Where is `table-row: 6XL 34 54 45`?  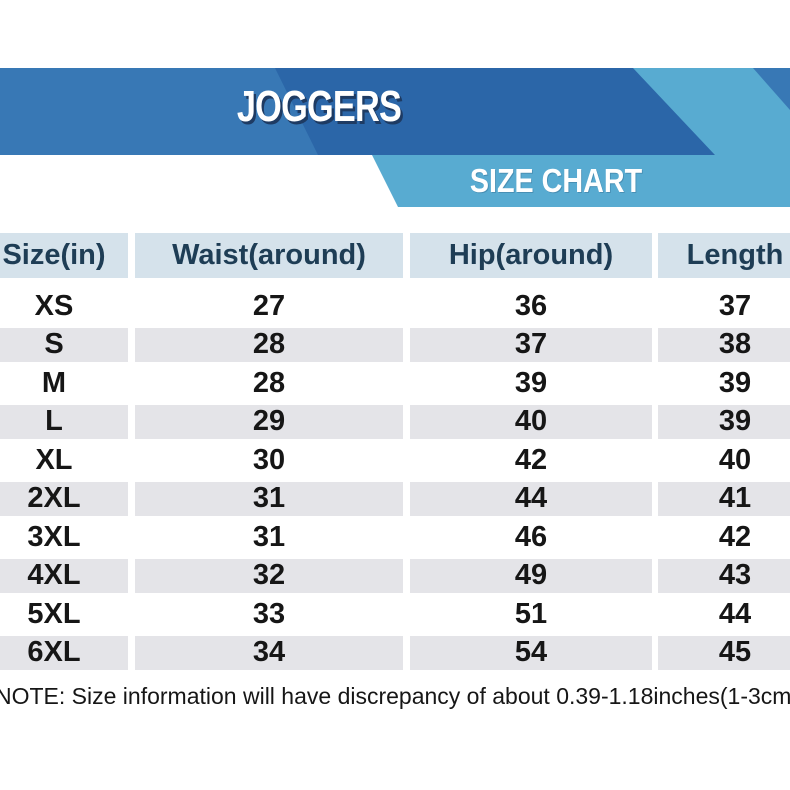
table-row: 6XL 34 54 45 is located at coordinates (395, 653).